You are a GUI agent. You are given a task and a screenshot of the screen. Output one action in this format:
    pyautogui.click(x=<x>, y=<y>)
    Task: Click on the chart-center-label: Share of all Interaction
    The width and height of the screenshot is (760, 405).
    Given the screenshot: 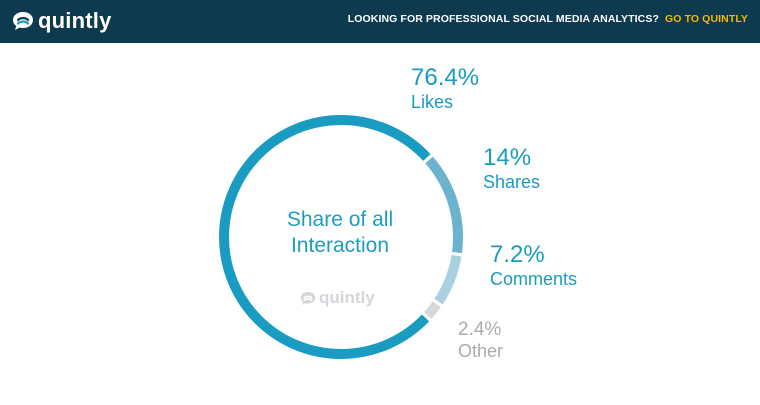 What is the action you would take?
    pyautogui.click(x=340, y=233)
    